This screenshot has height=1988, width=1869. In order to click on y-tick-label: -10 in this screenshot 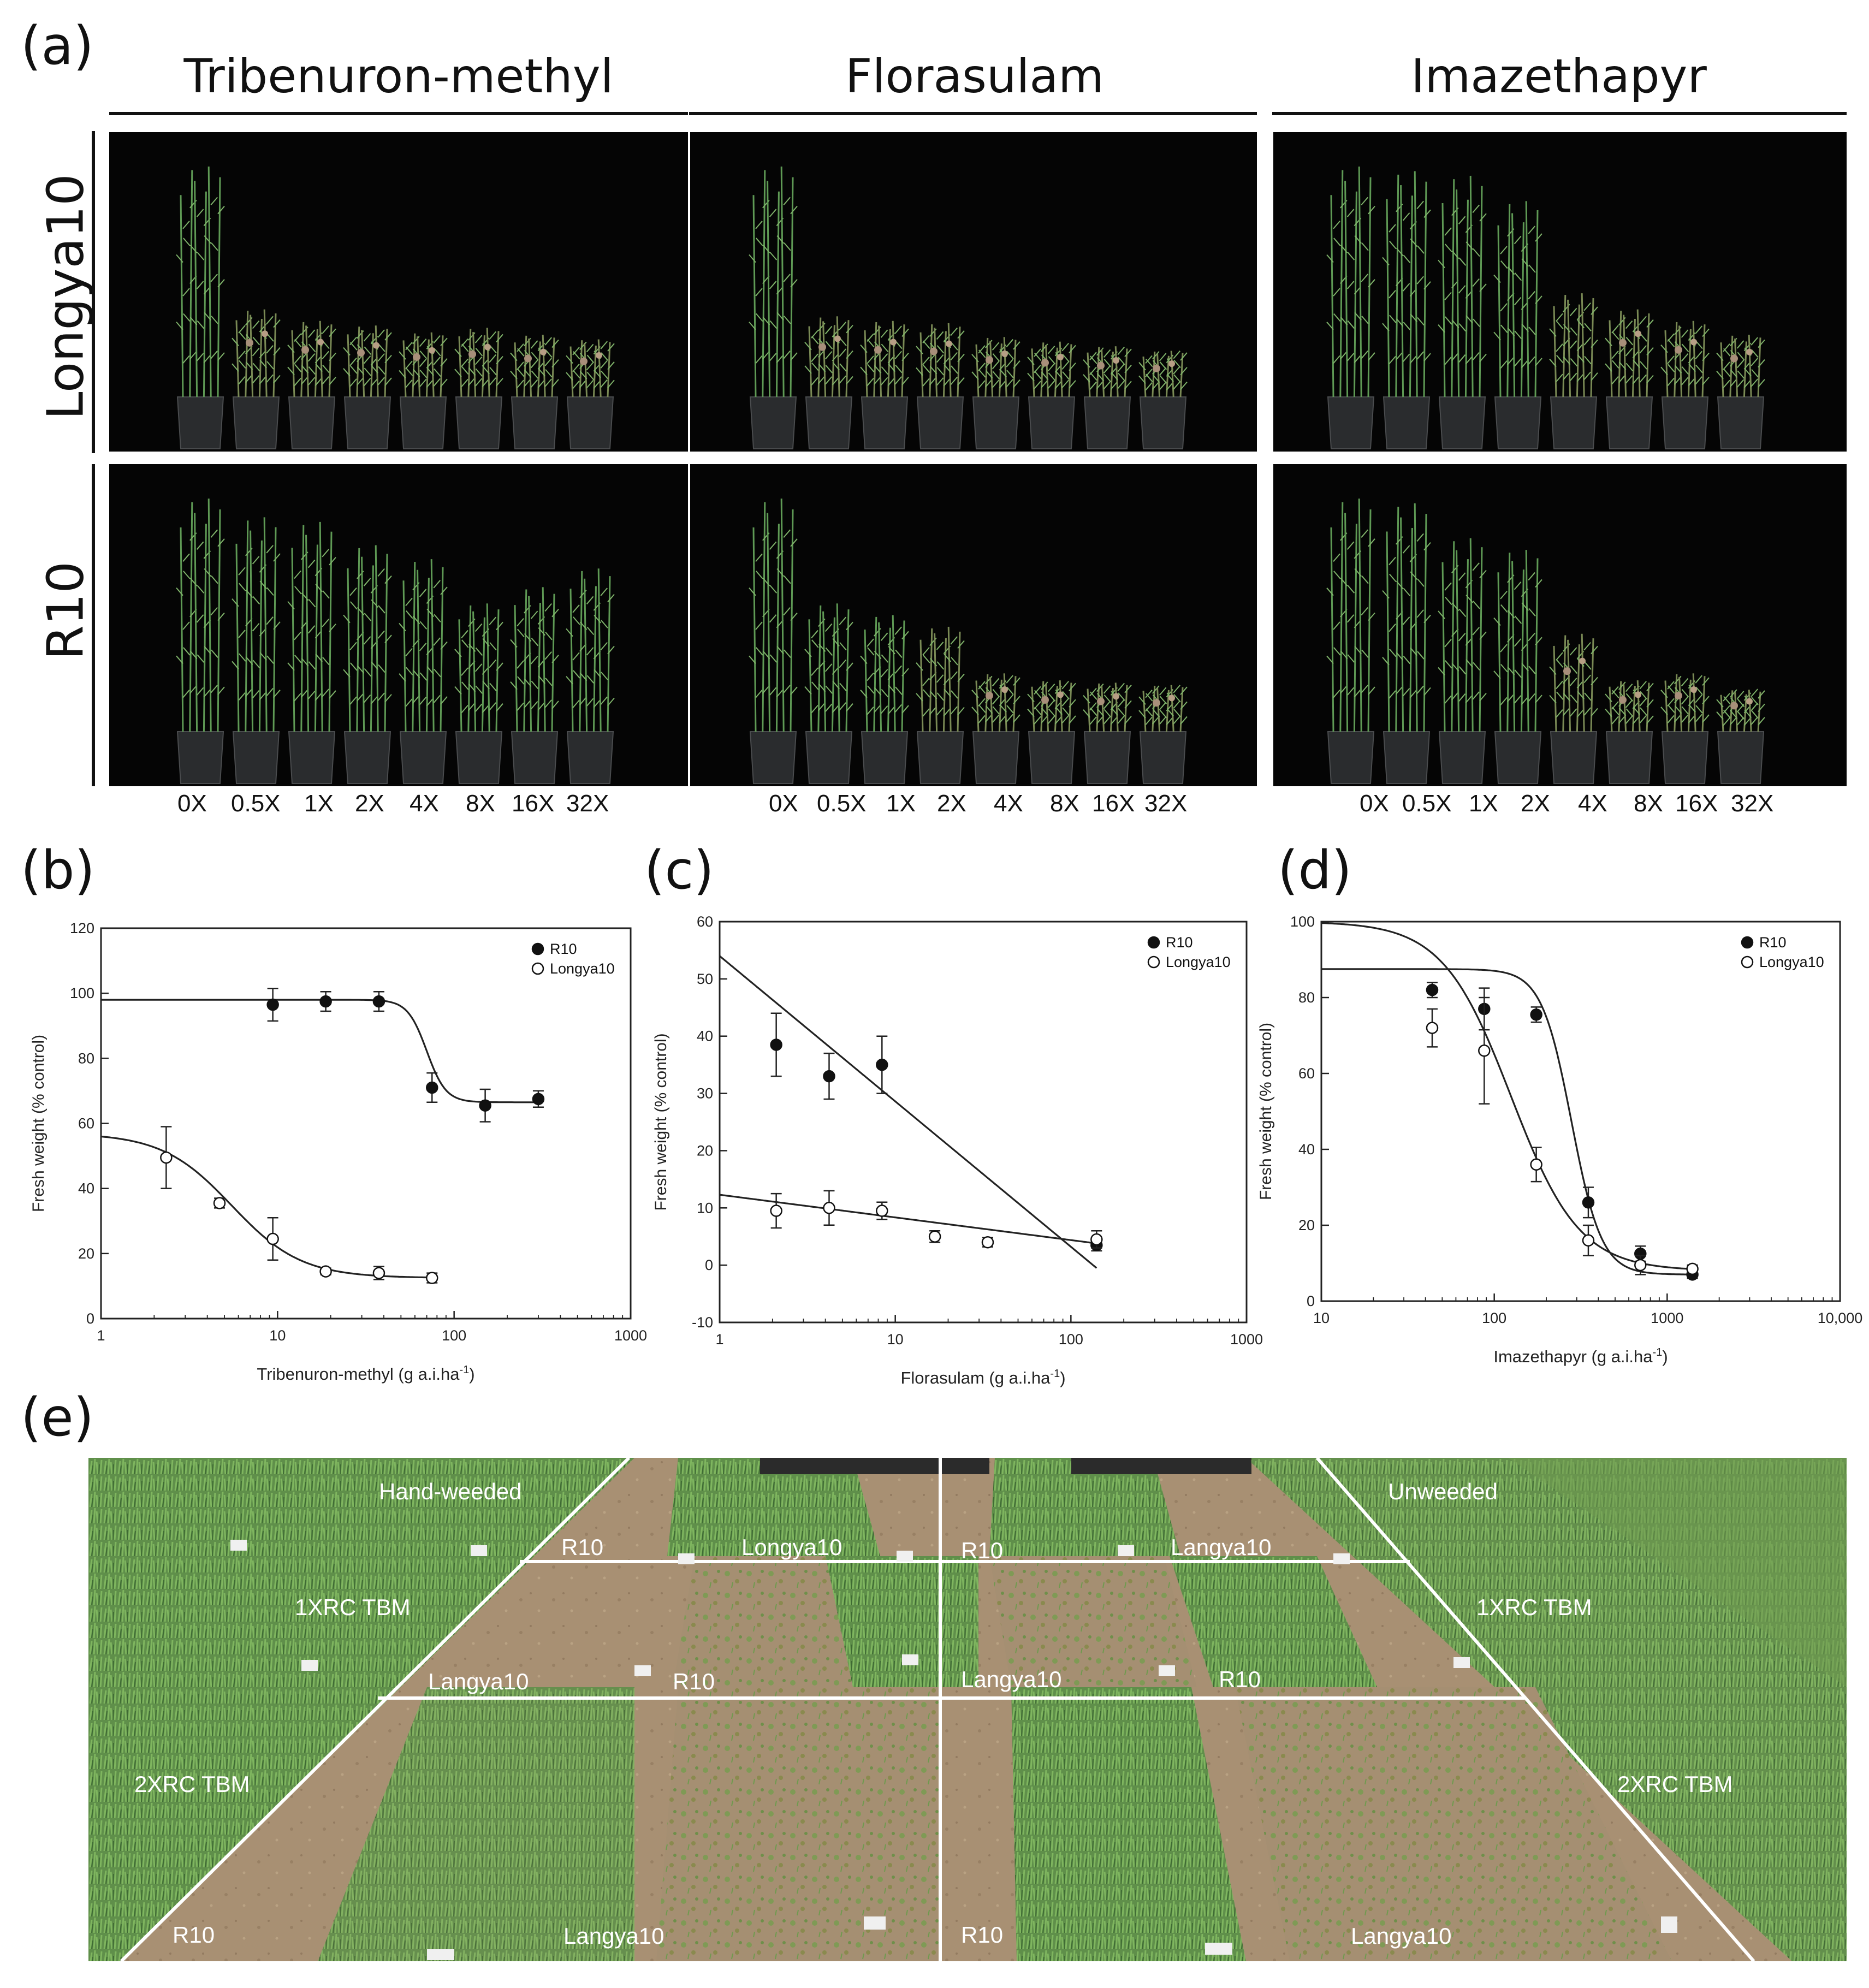, I will do `click(702, 1322)`.